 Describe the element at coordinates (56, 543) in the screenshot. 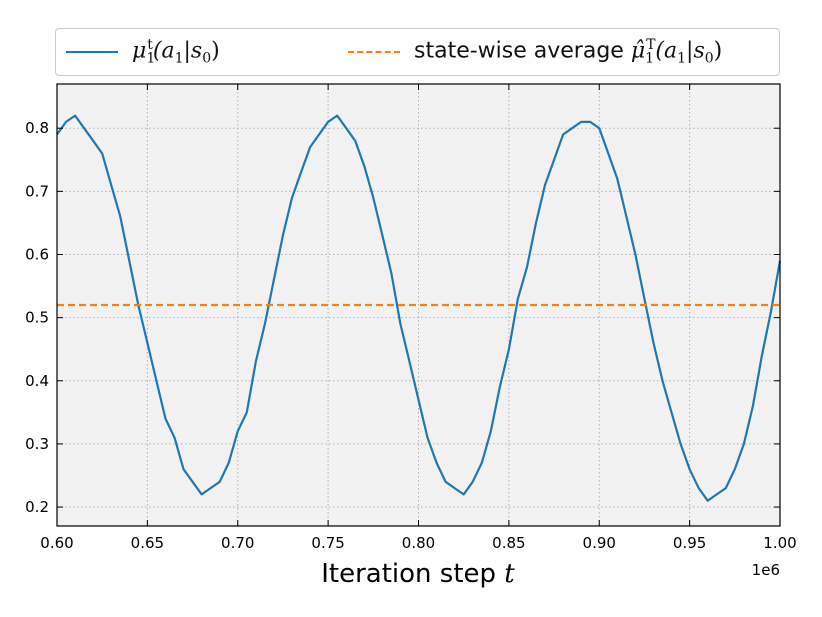

I see `x-tick-label: 0.60` at that location.